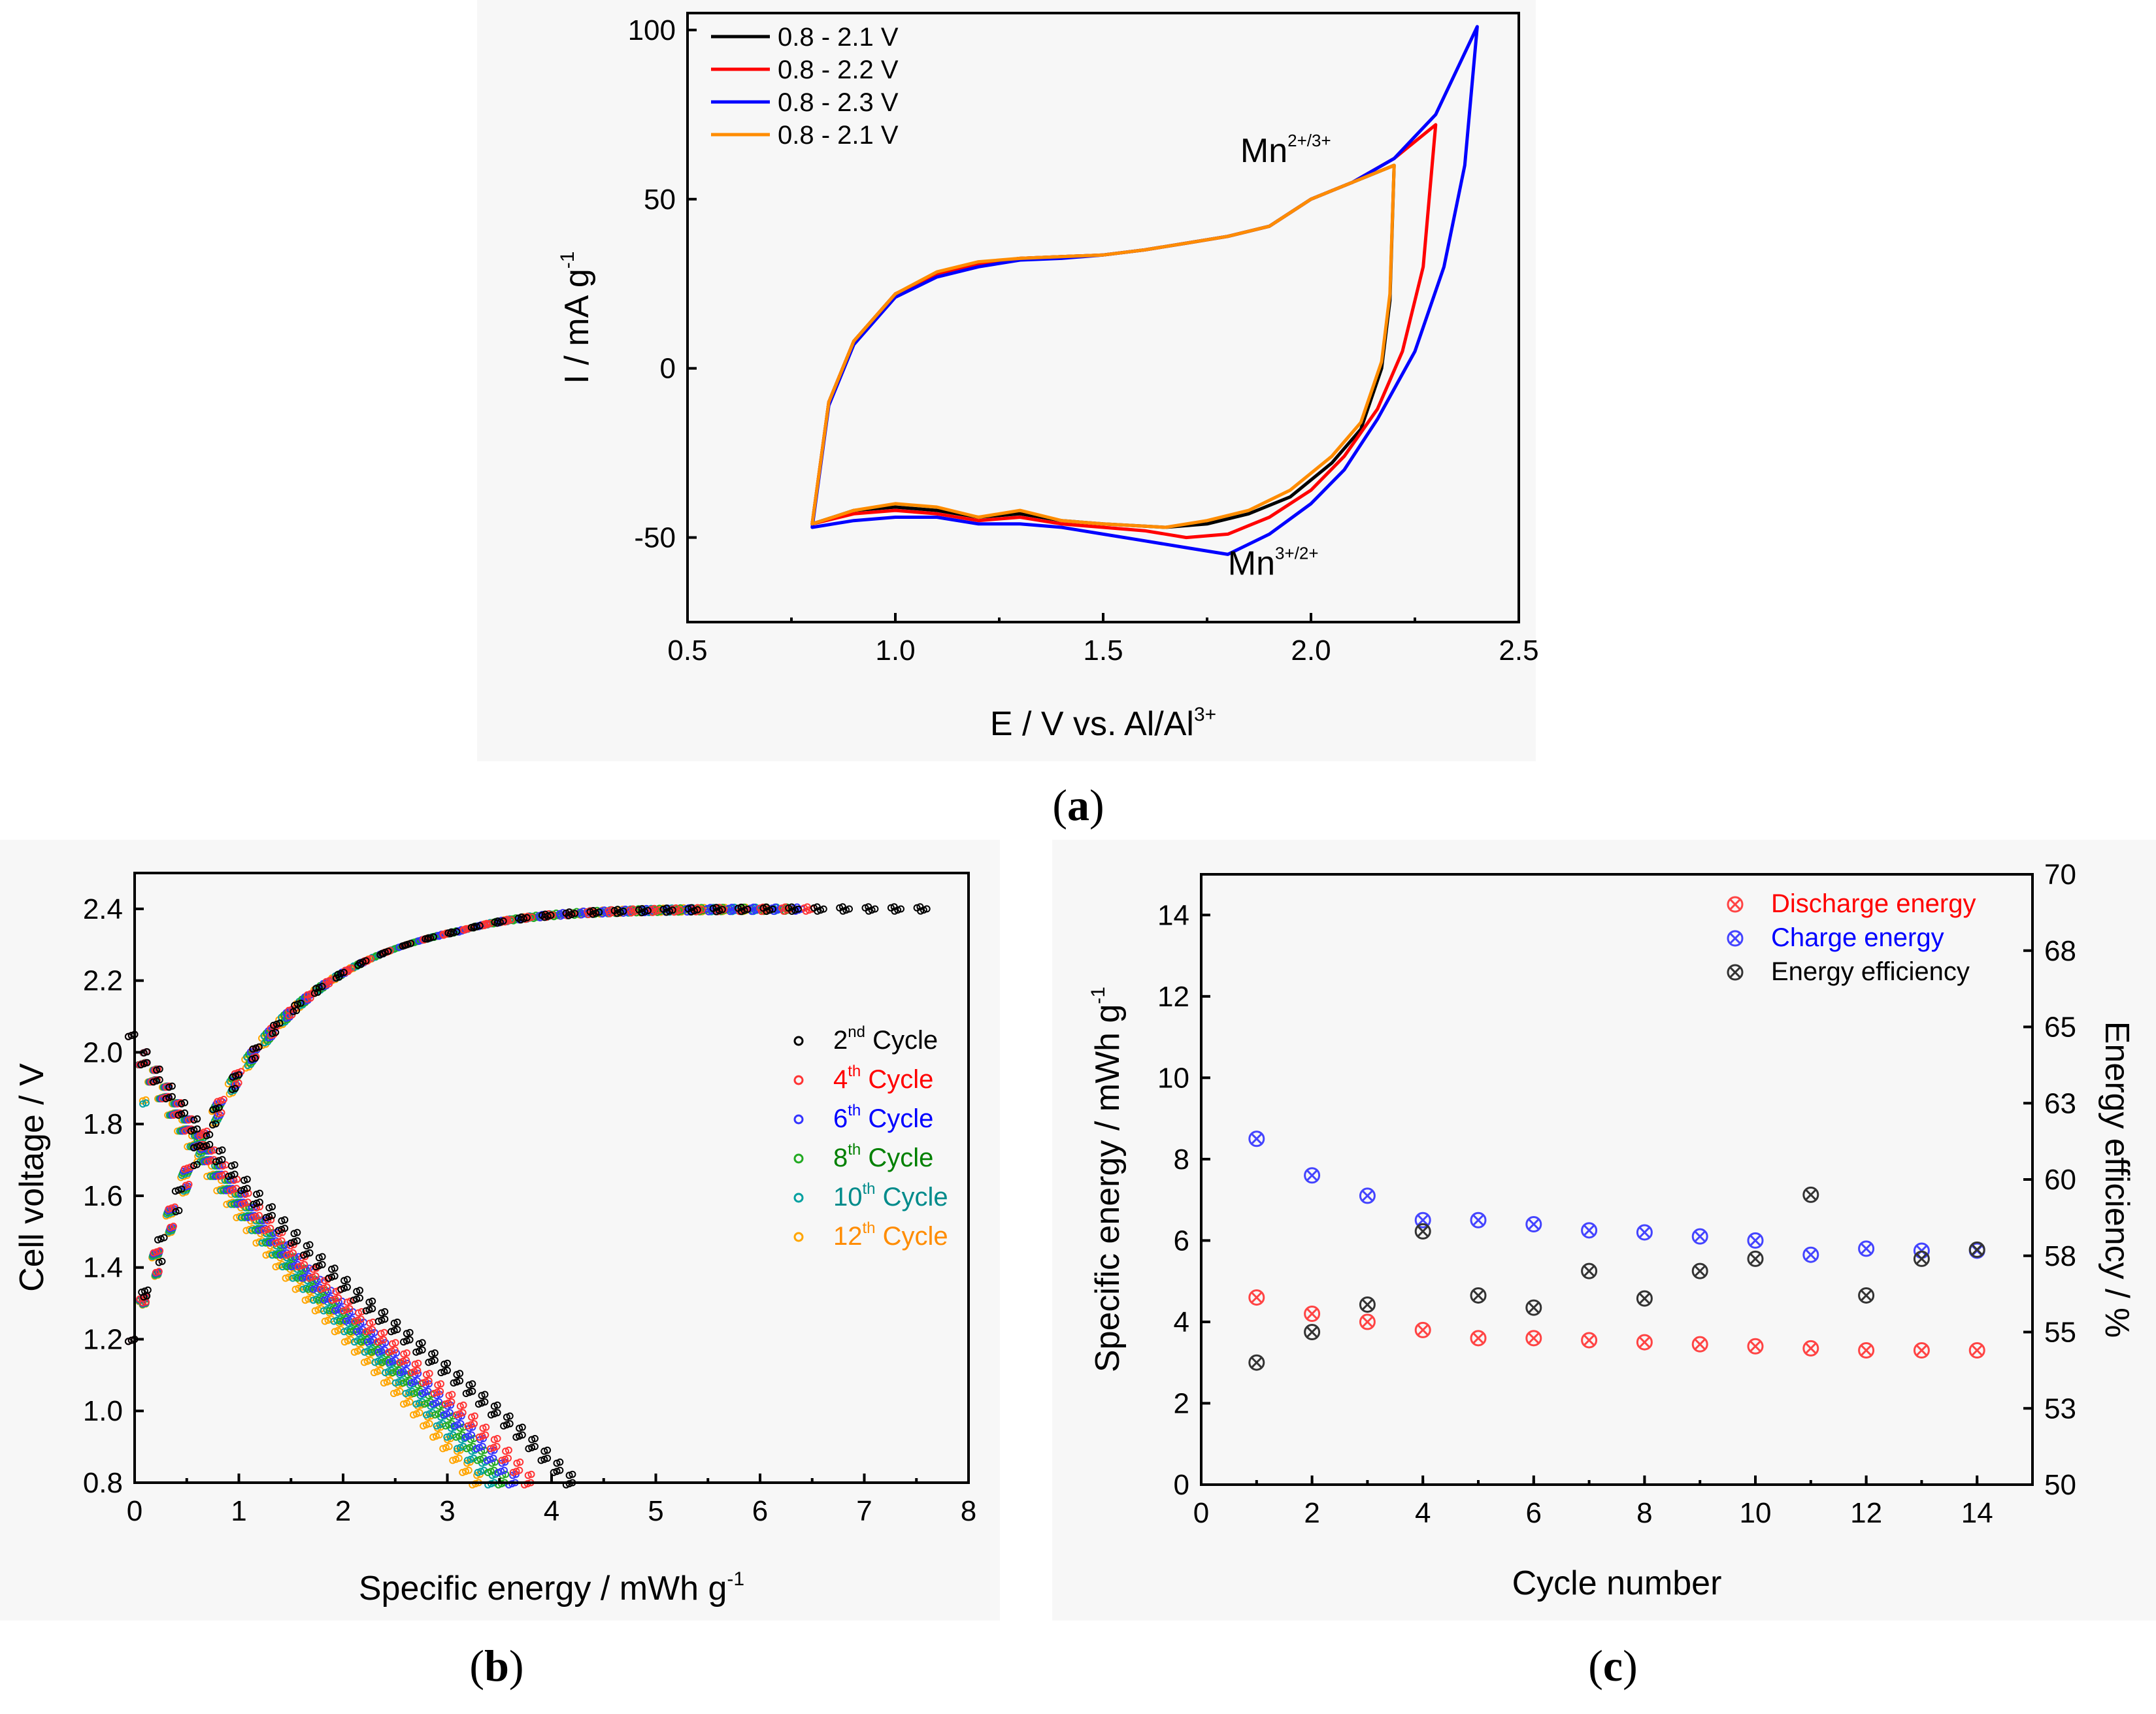 This screenshot has height=1714, width=2156. I want to click on panel-c-series-0-point-3-cross-b, so click(1423, 1330).